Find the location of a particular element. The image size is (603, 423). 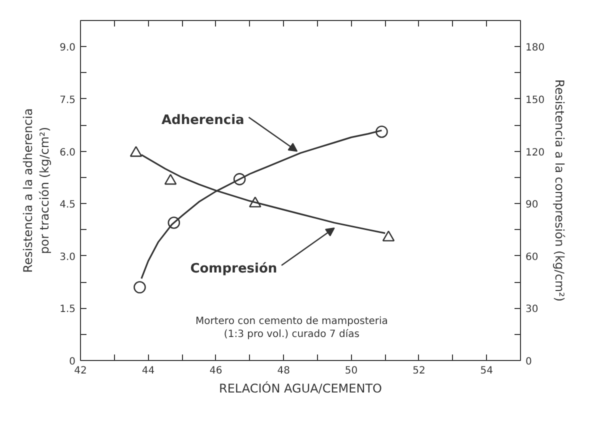

y2-tick-label: 30 is located at coordinates (532, 310).